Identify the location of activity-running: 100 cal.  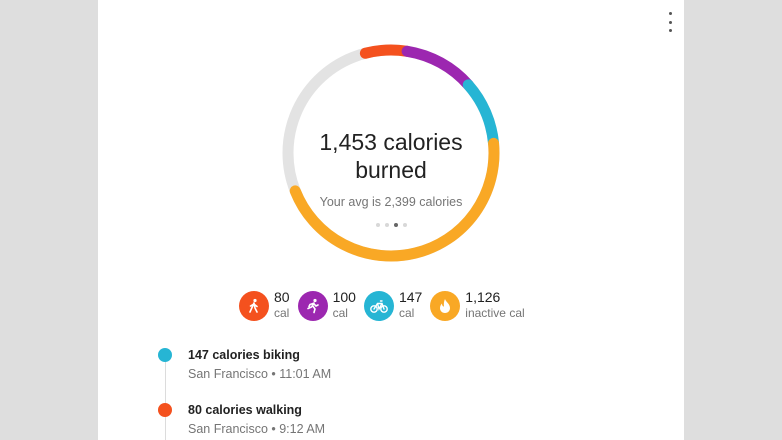
(326, 305).